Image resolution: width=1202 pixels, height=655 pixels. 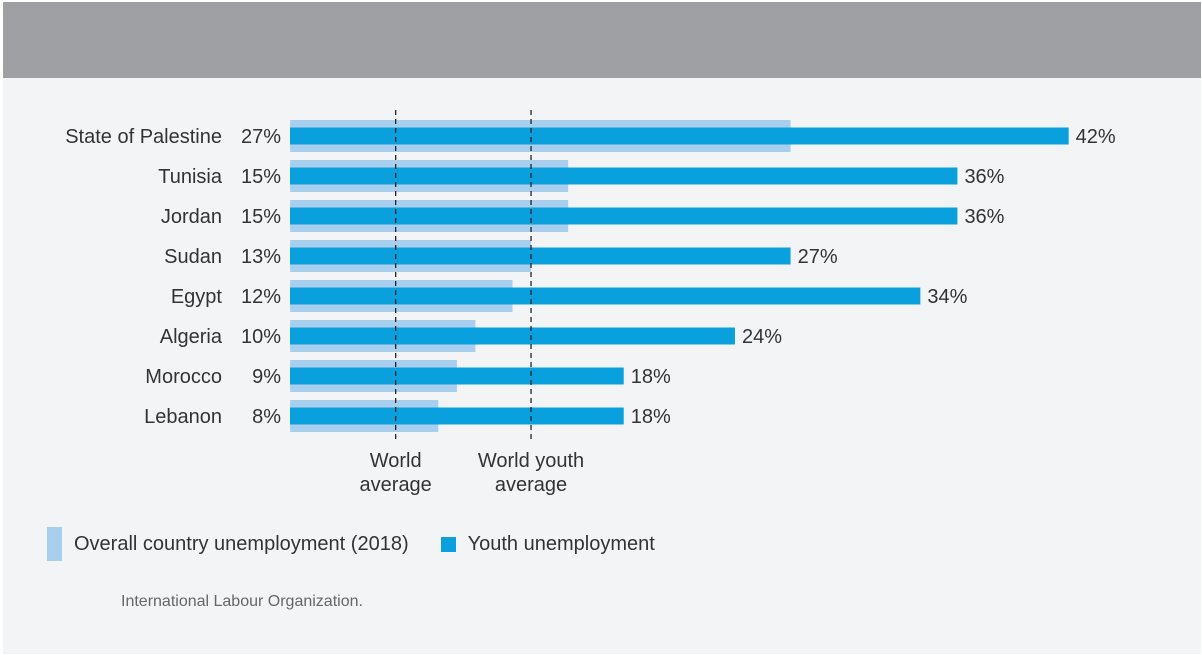 What do you see at coordinates (193, 257) in the screenshot?
I see `country-label: Sudan` at bounding box center [193, 257].